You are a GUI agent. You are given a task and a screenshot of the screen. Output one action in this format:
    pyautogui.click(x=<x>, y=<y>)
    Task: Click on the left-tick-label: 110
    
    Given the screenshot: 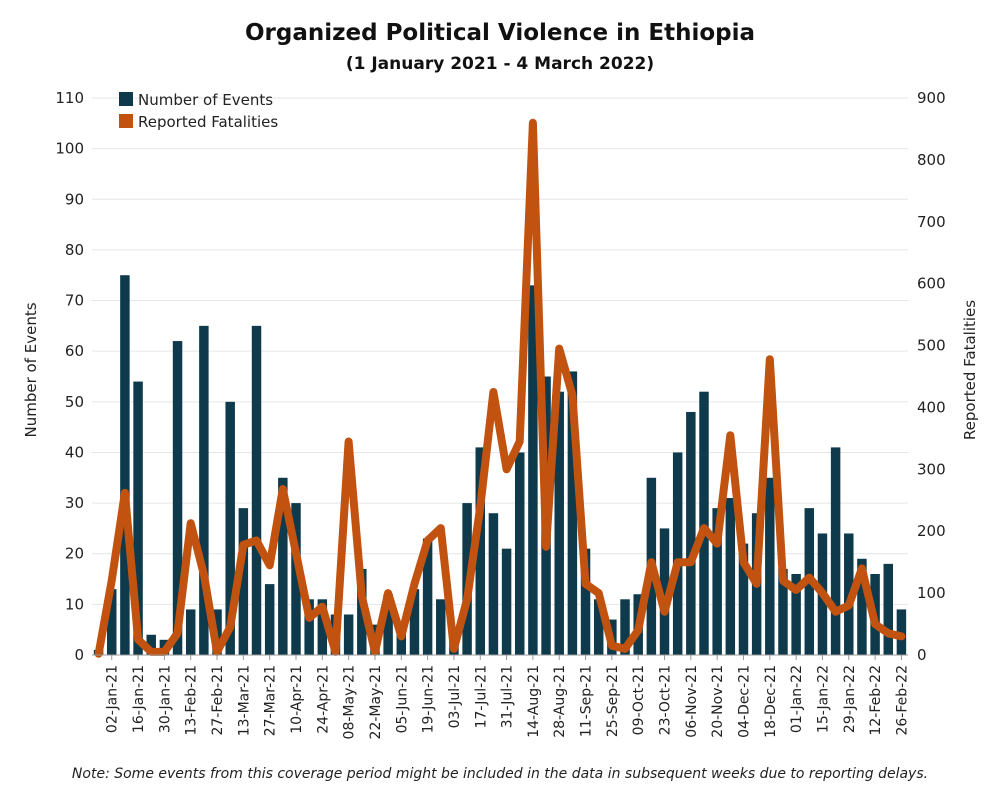 What is the action you would take?
    pyautogui.click(x=69, y=98)
    